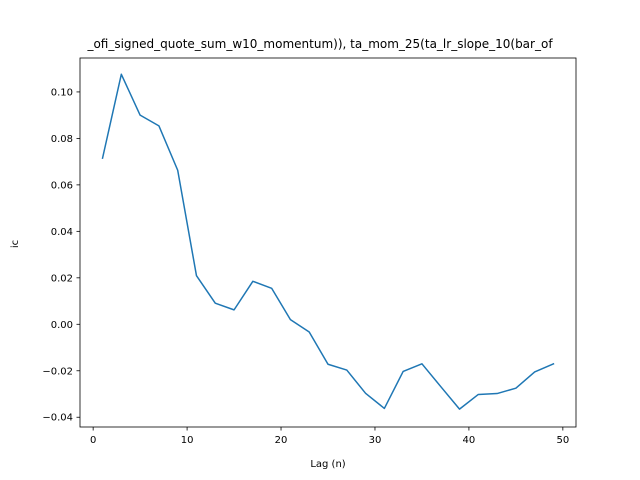 This screenshot has height=480, width=640. What do you see at coordinates (62, 185) in the screenshot?
I see `y-tick-label: 0.06` at bounding box center [62, 185].